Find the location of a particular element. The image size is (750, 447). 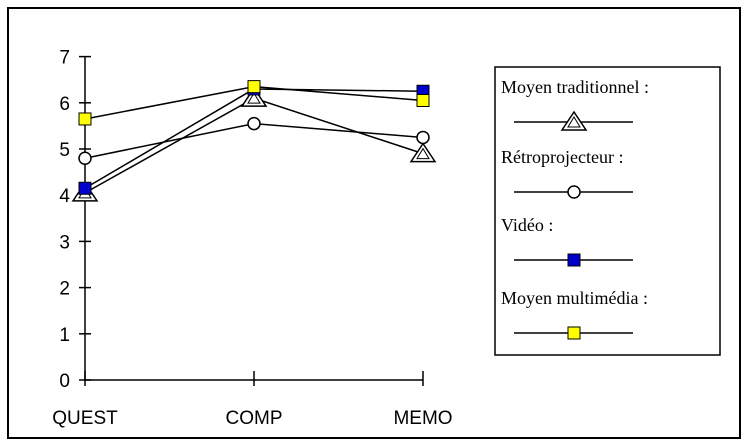

y-tick-label: 6 is located at coordinates (64, 104).